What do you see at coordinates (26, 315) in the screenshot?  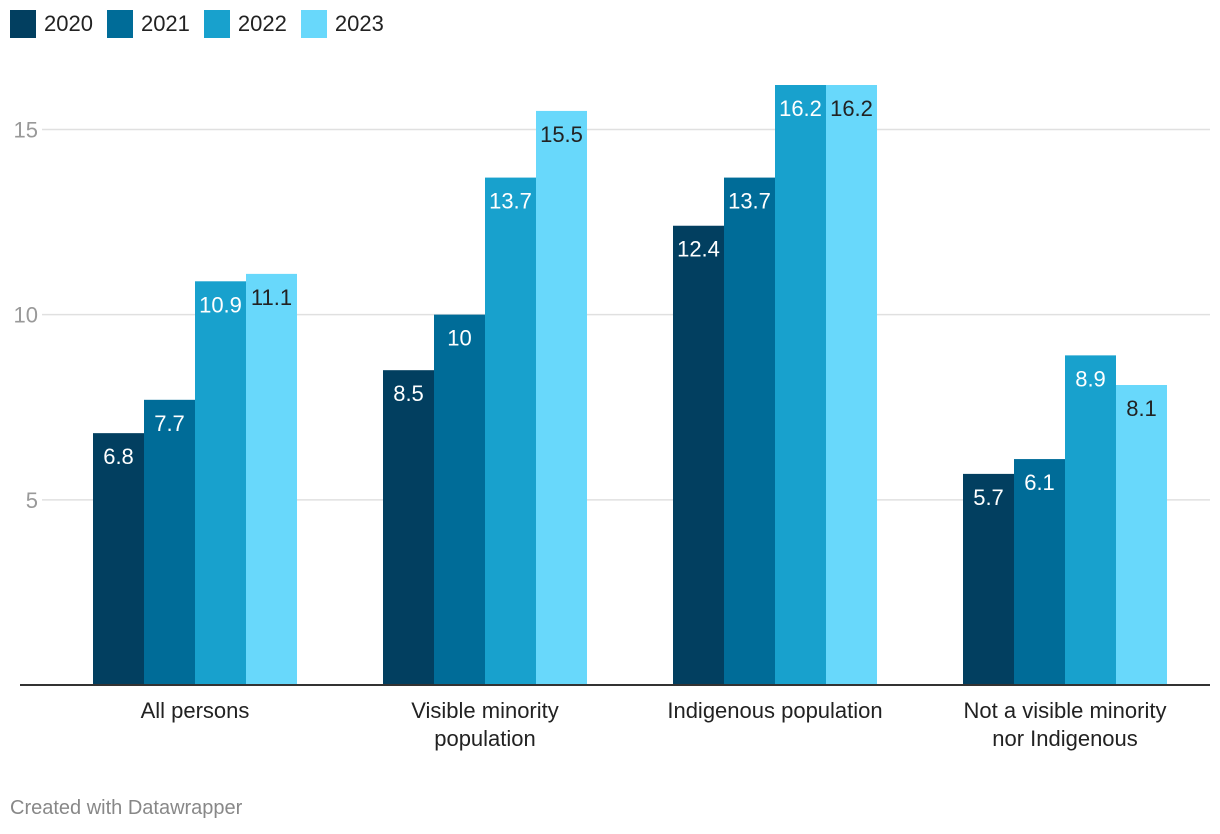 I see `y-tick-label: 10` at bounding box center [26, 315].